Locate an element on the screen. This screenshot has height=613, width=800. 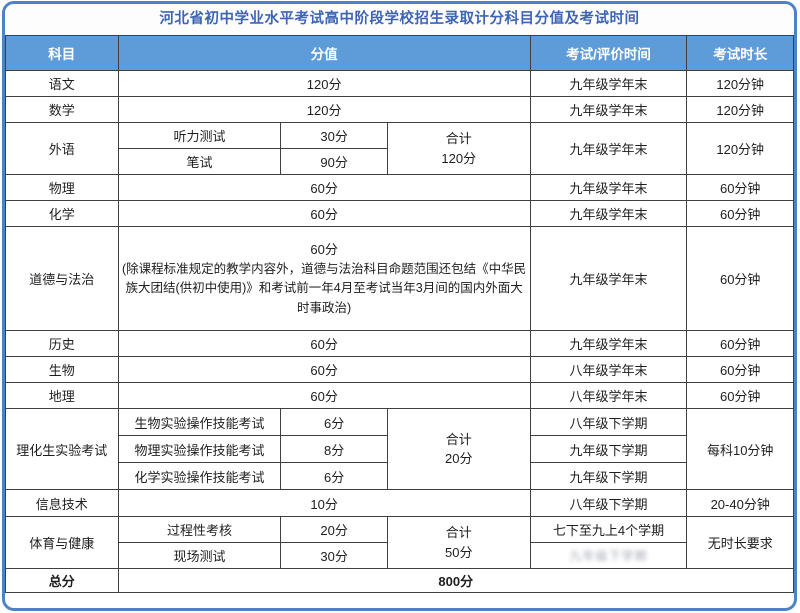
cell-pe-time2-blurred: 九年级下学期 is located at coordinates (608, 555).